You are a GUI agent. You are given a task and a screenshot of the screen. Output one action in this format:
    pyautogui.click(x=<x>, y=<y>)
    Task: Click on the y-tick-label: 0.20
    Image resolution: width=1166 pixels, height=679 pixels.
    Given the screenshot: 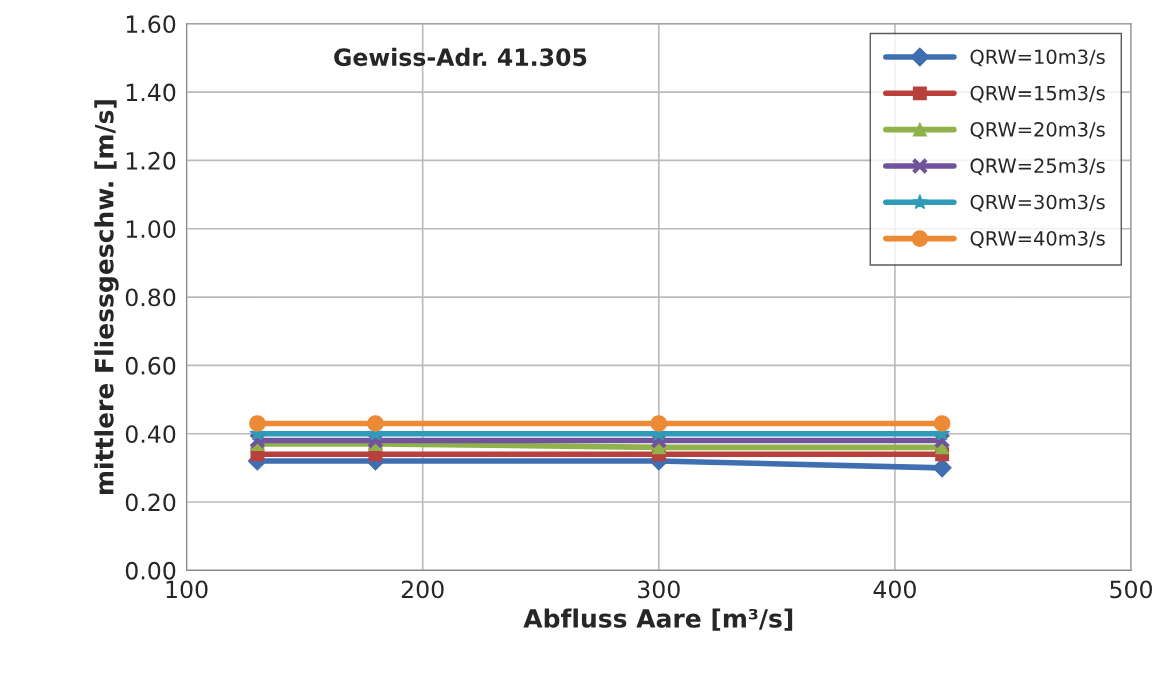 What is the action you would take?
    pyautogui.click(x=150, y=502)
    